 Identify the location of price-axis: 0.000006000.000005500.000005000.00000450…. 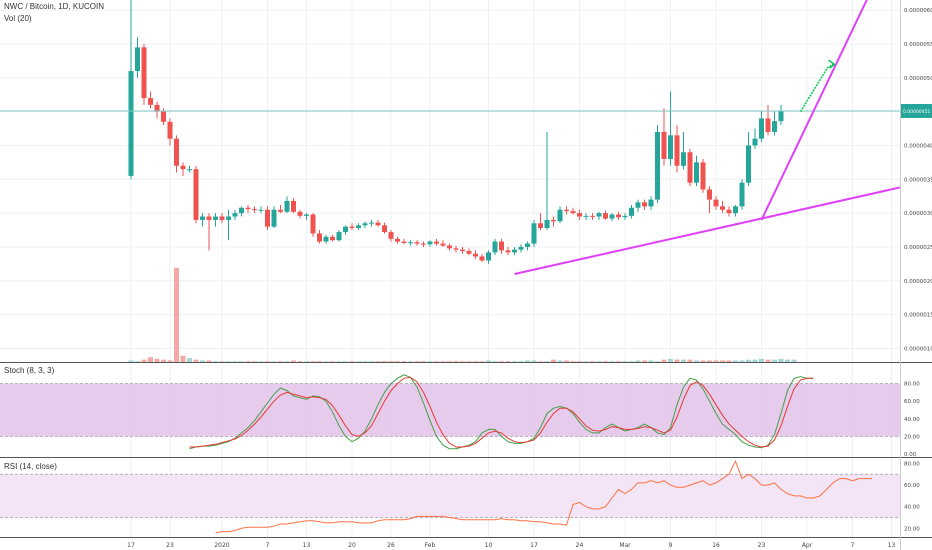
(916, 270).